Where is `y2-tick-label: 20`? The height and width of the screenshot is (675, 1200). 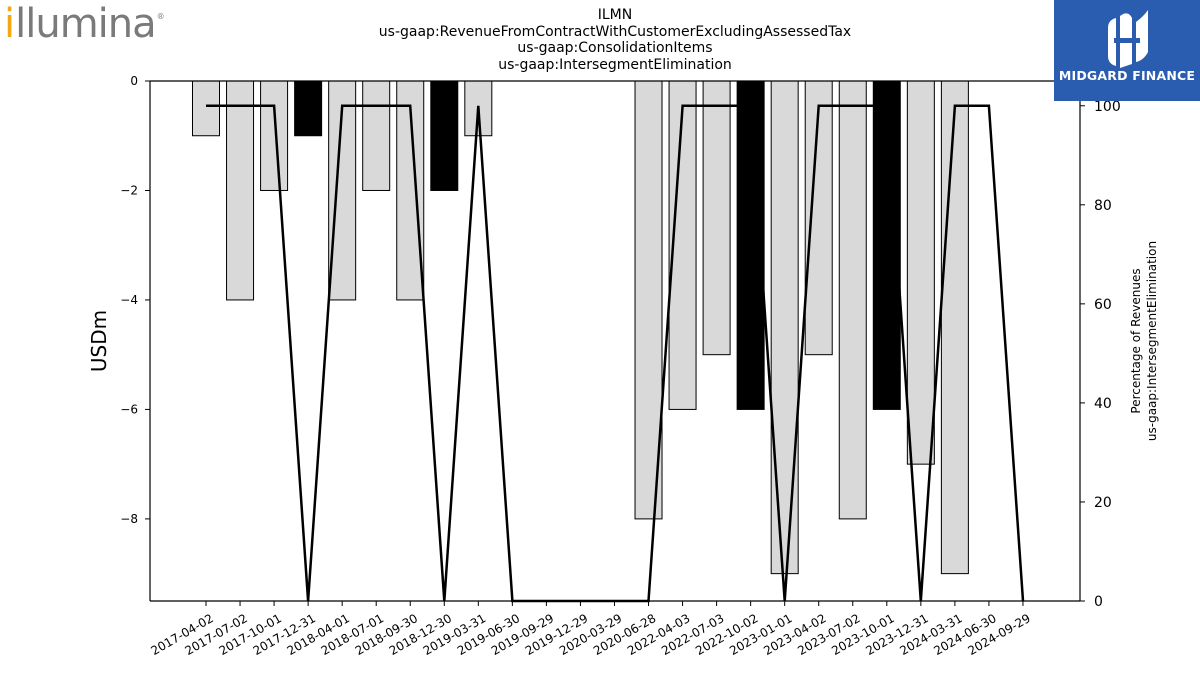
y2-tick-label: 20 is located at coordinates (1103, 503).